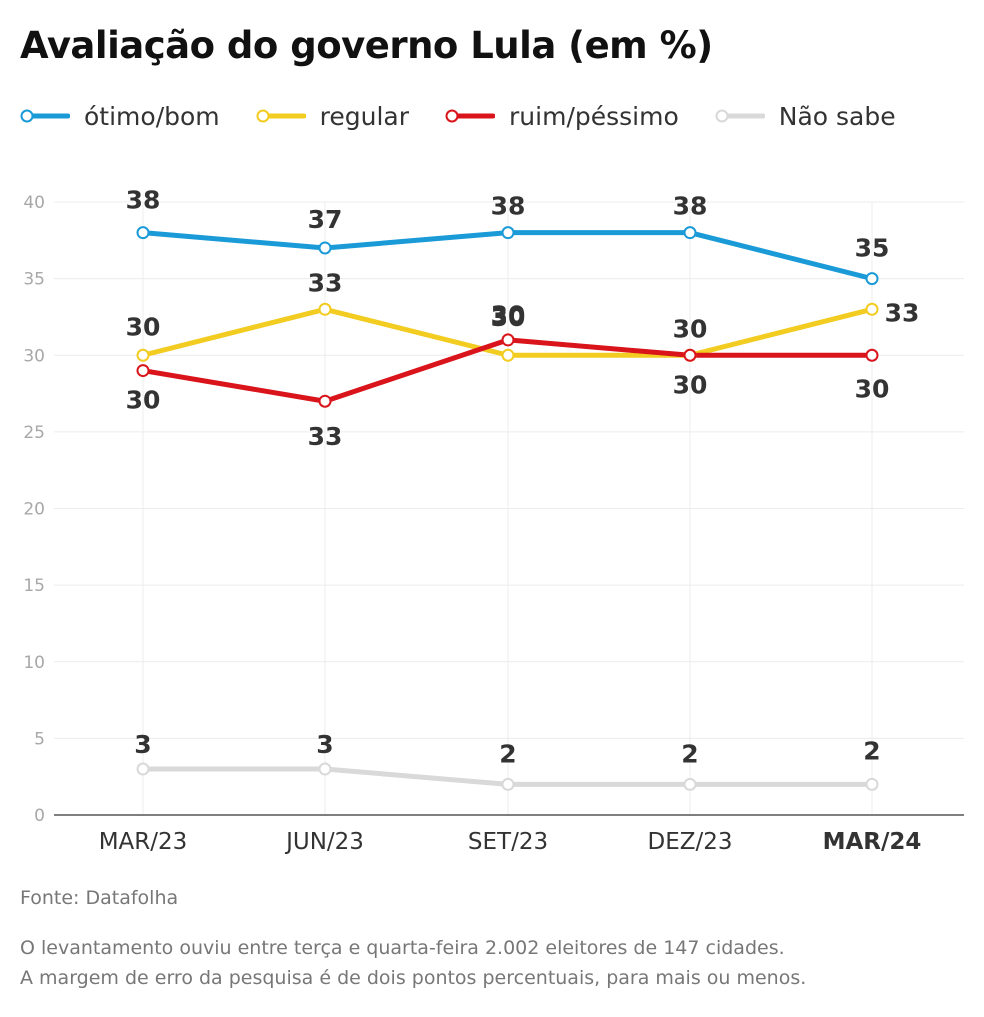 The image size is (984, 1017). I want to click on legend-label: regular, so click(364, 116).